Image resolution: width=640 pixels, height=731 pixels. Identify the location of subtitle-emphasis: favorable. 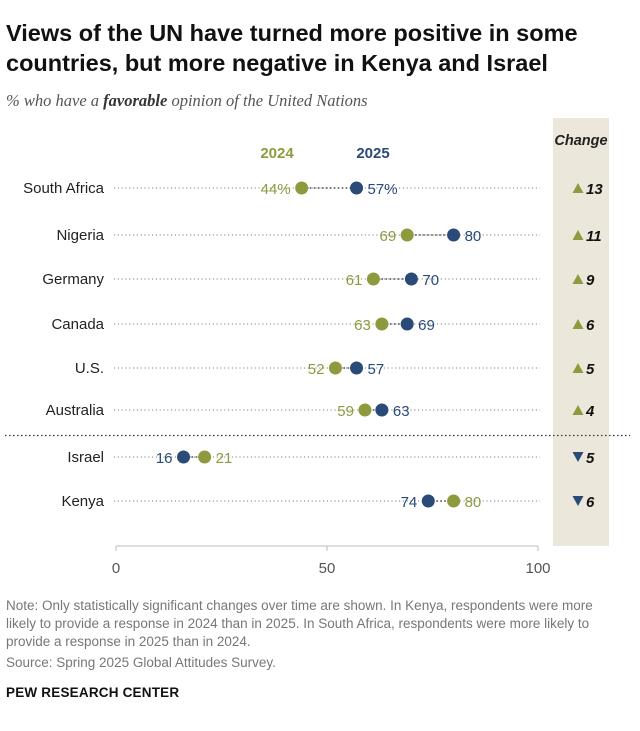
(135, 100).